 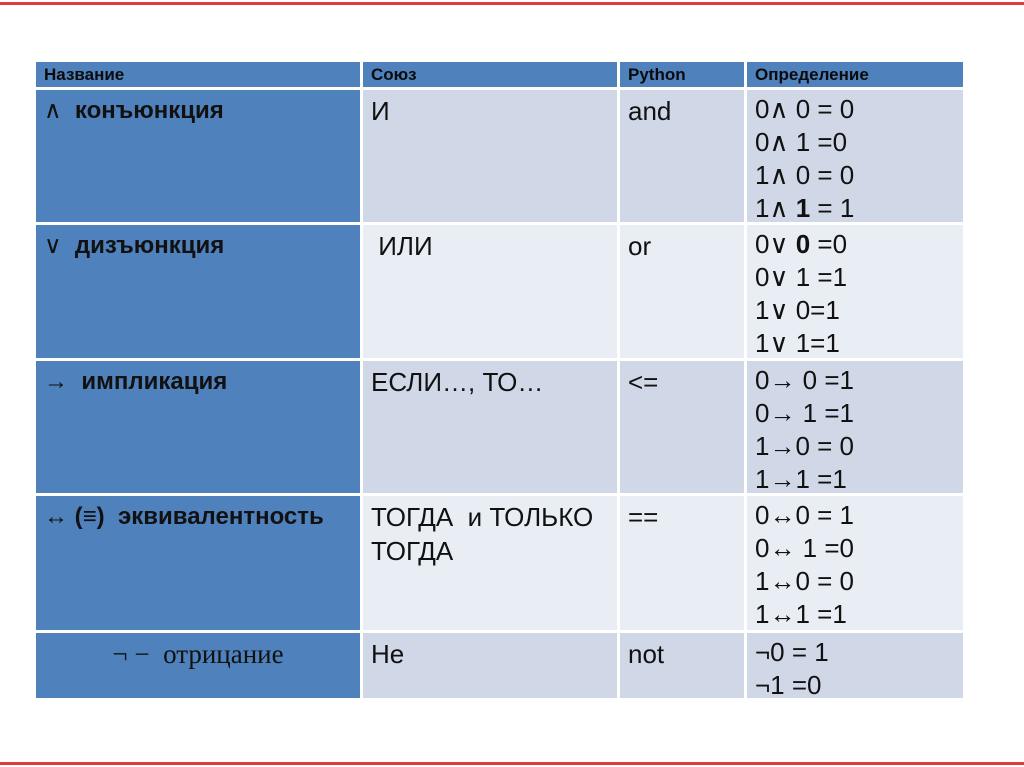 I want to click on definition-cell: 0∧ 0 = 0 0∧ 1 =0 1∧ 0 = 0 1∧ 1 = 1, so click(x=855, y=156).